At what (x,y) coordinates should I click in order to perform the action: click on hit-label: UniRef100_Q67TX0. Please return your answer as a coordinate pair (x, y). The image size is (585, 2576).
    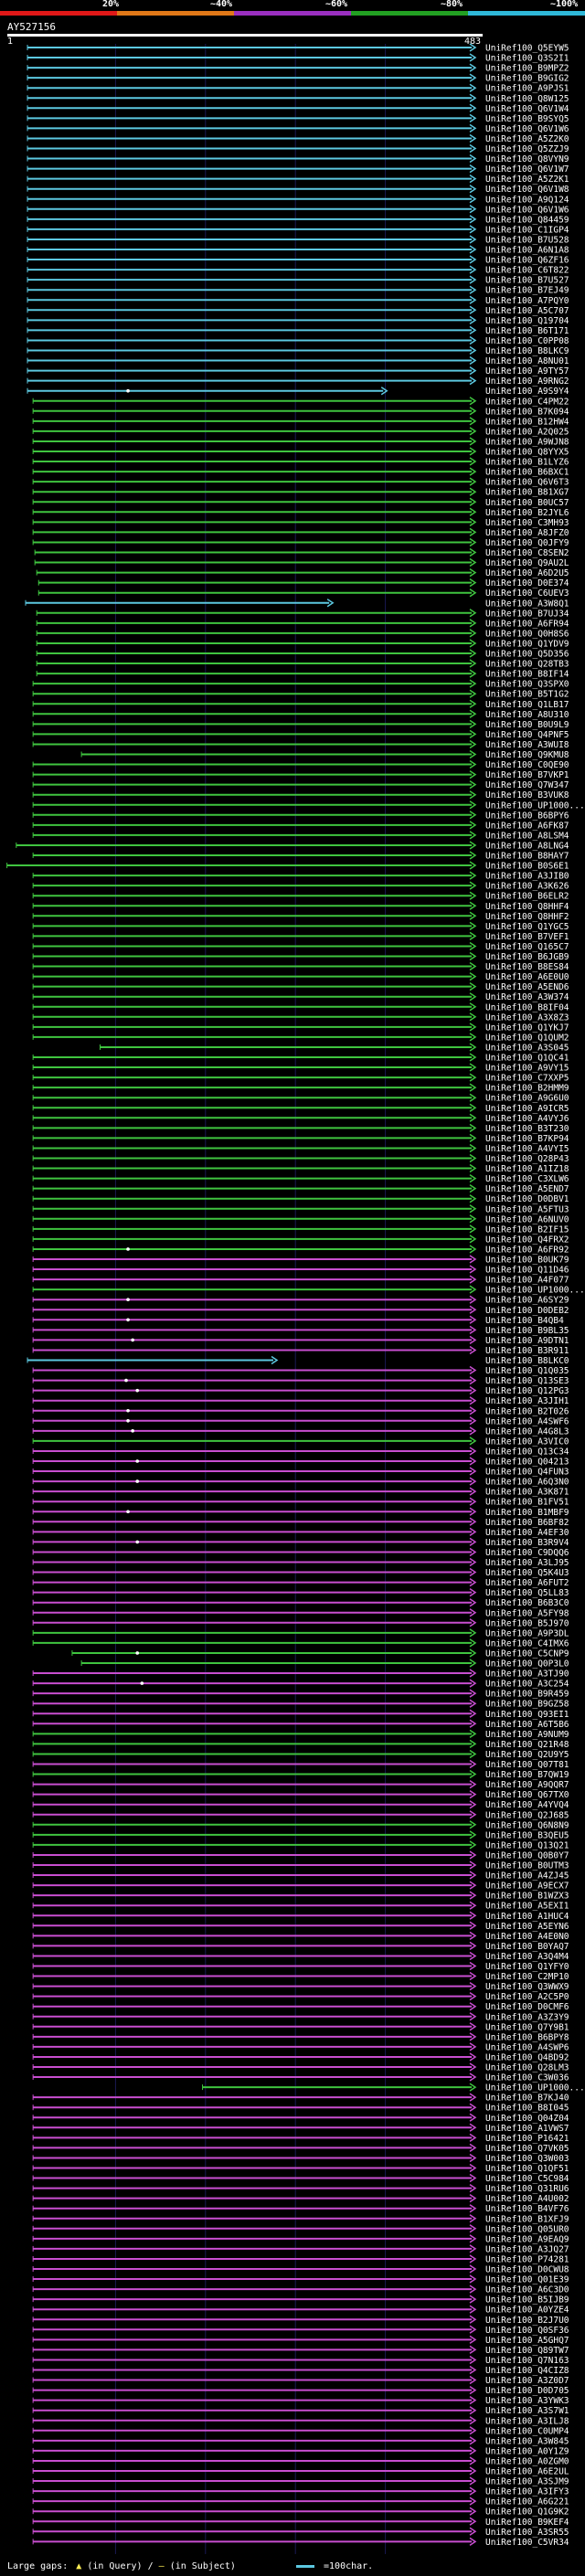
    Looking at the image, I should click on (527, 1795).